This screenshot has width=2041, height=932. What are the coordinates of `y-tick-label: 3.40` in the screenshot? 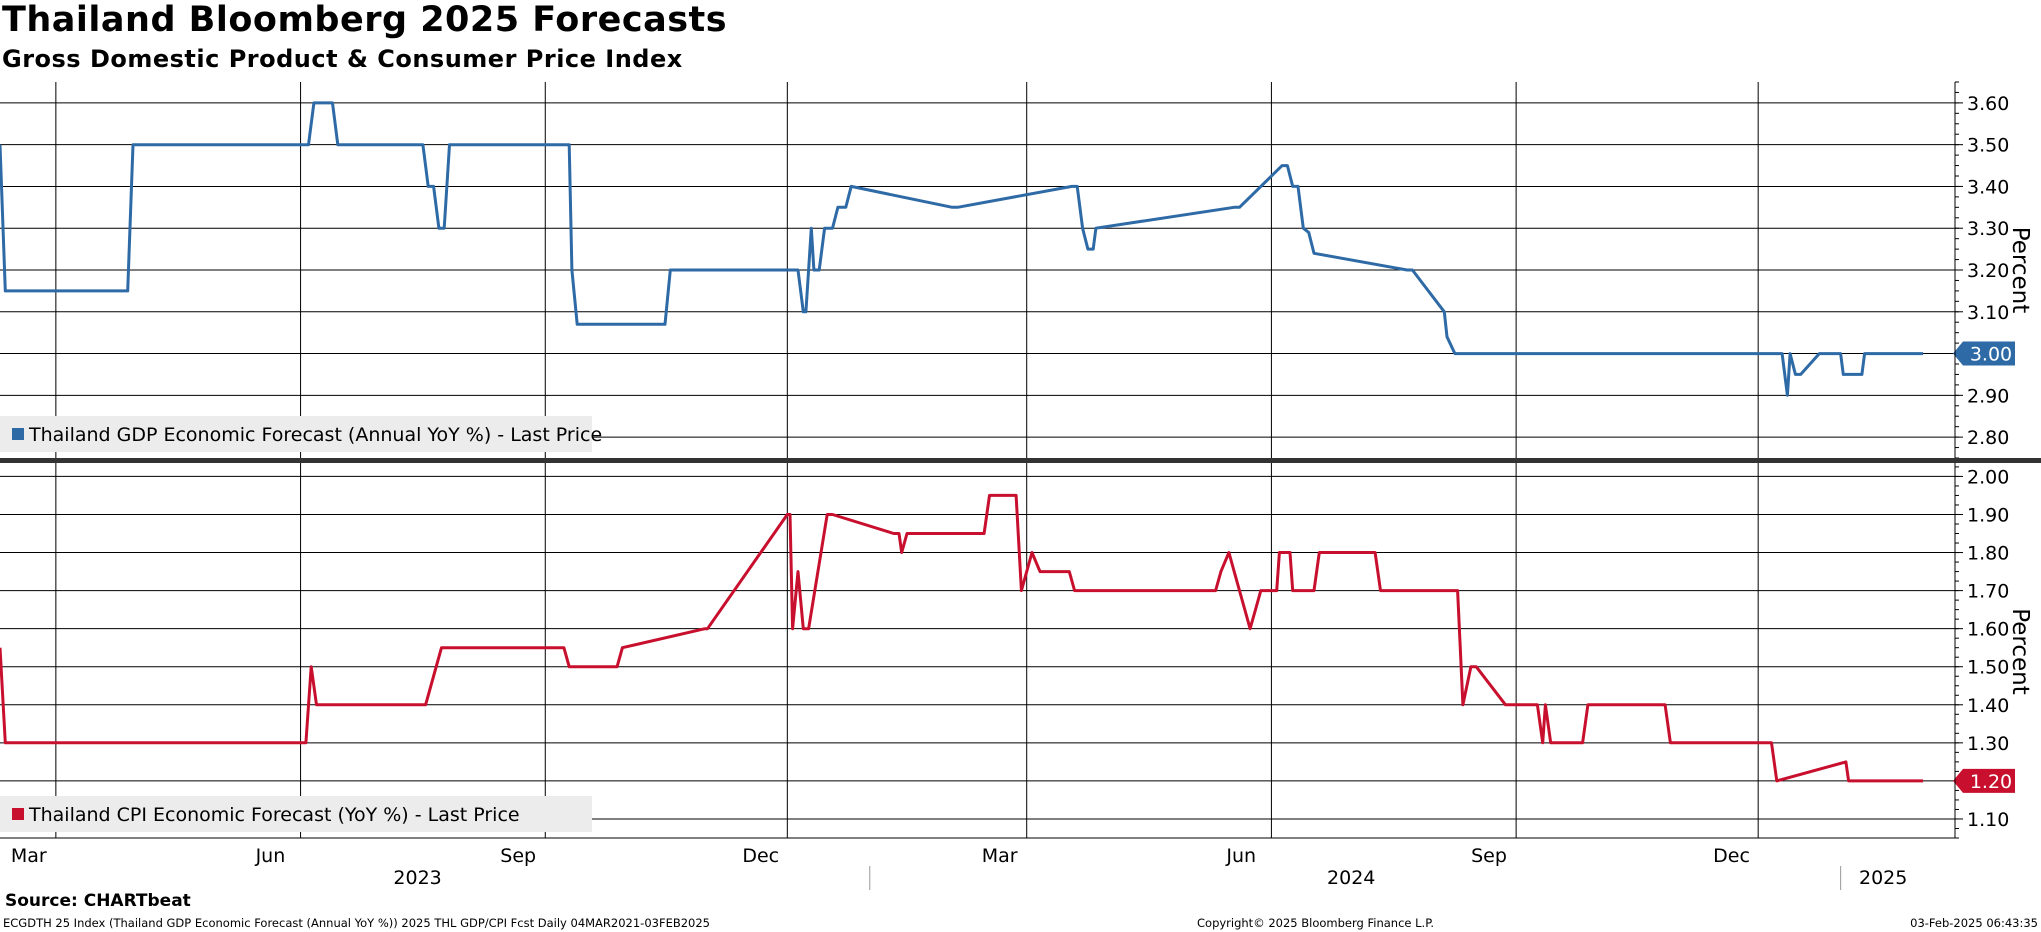 It's located at (1988, 187).